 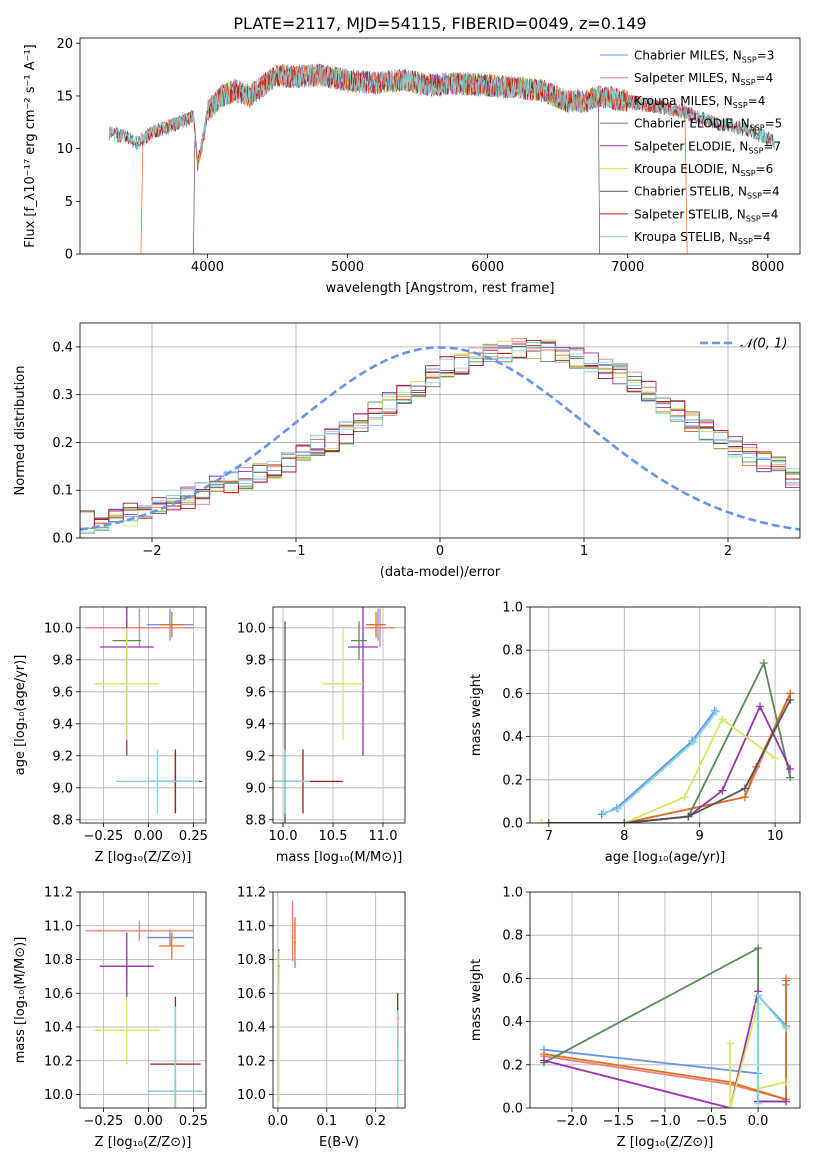 I want to click on x-tick-label: 4000, so click(x=207, y=267).